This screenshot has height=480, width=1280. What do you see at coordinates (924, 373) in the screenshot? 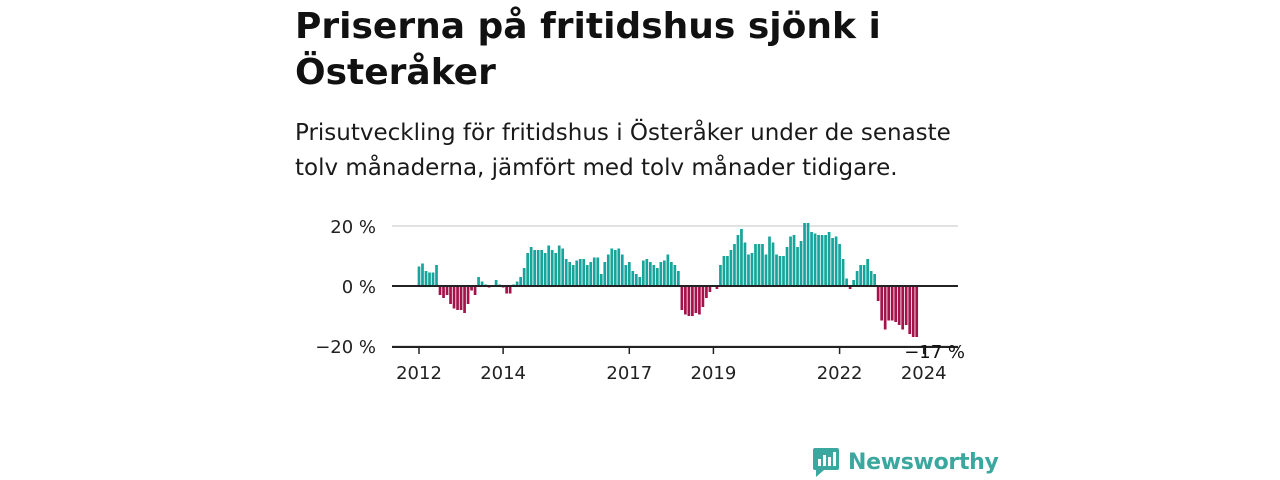
I see `x-tick-label: 2024` at bounding box center [924, 373].